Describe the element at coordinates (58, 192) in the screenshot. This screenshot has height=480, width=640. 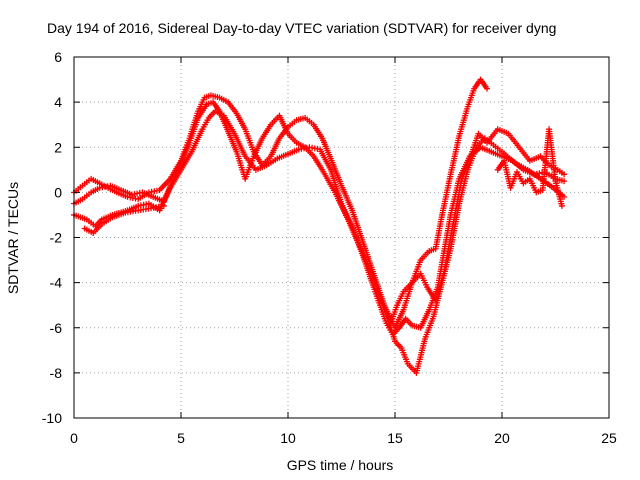
I see `y-tick-label: 0` at that location.